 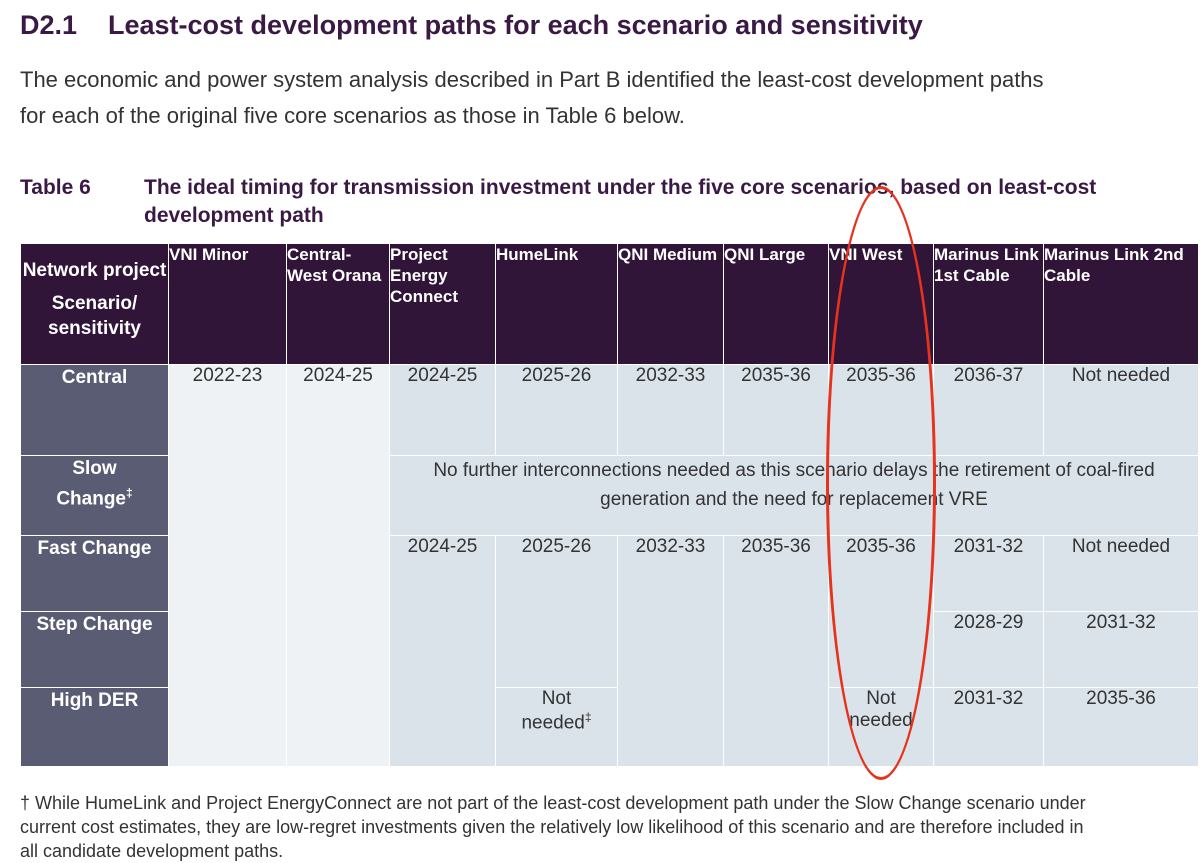 I want to click on corner-scenario-sensitivity: Scenario/ sensitivity, so click(x=94, y=316).